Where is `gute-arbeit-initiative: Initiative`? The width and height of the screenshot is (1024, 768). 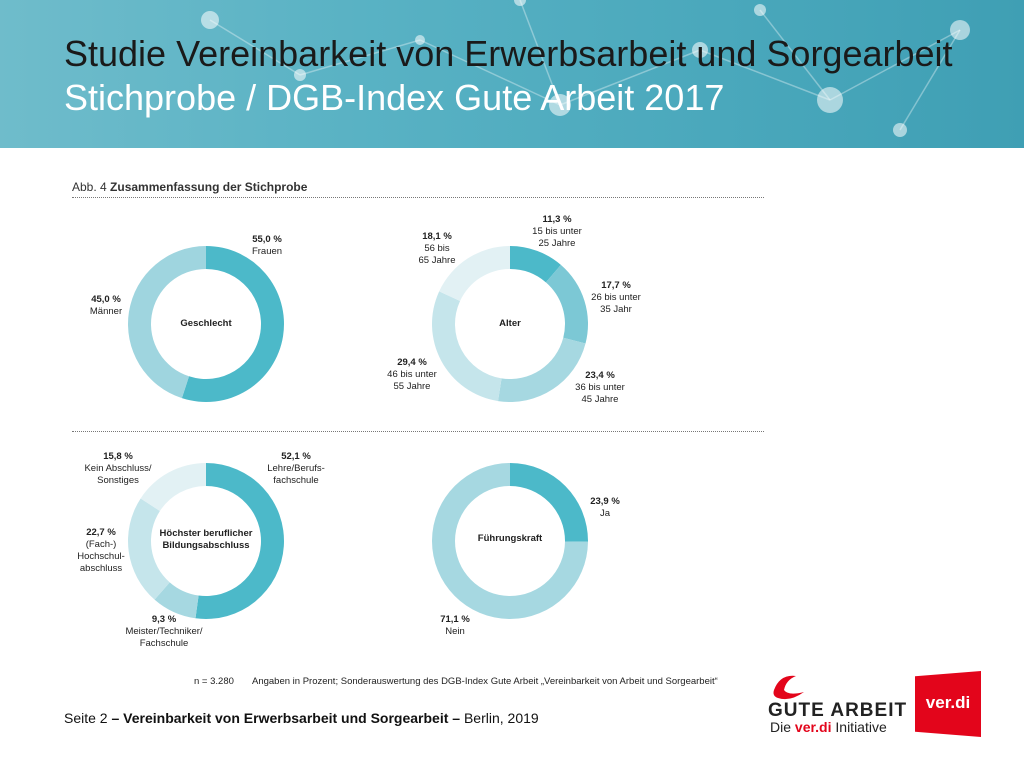
gute-arbeit-initiative: Initiative is located at coordinates (861, 727).